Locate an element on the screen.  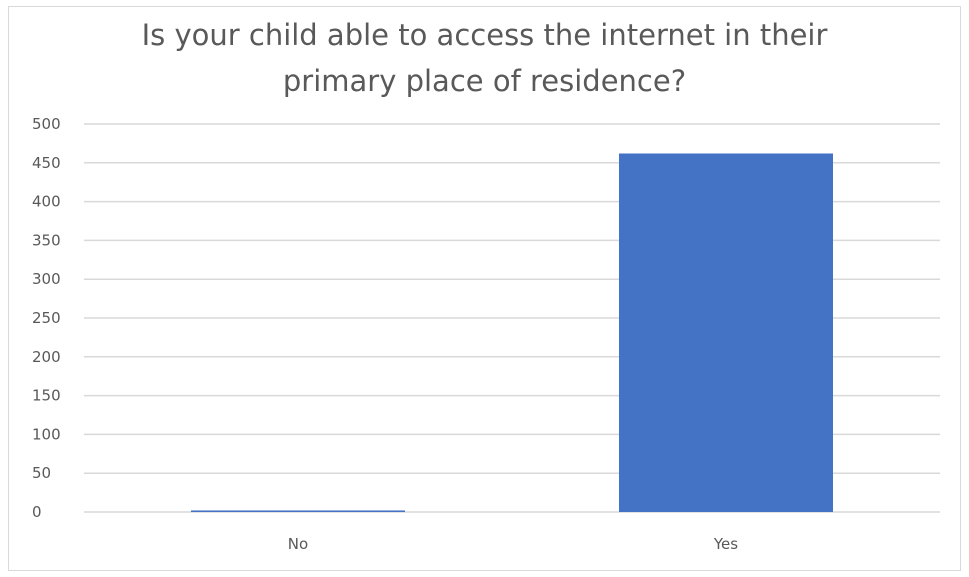
y-axis: 0 50 100 150 200 250 300 350 400 450 500 is located at coordinates (46, 318).